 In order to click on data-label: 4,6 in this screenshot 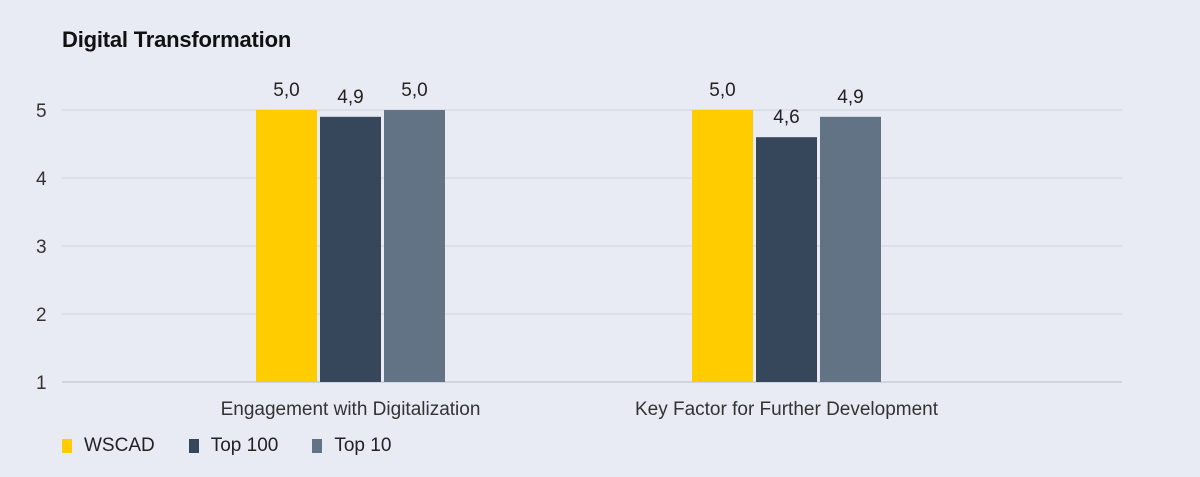, I will do `click(786, 117)`.